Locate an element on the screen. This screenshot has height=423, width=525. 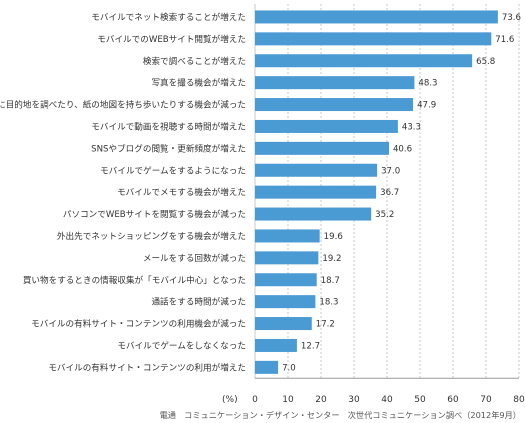
value-label: 71.6 is located at coordinates (504, 40).